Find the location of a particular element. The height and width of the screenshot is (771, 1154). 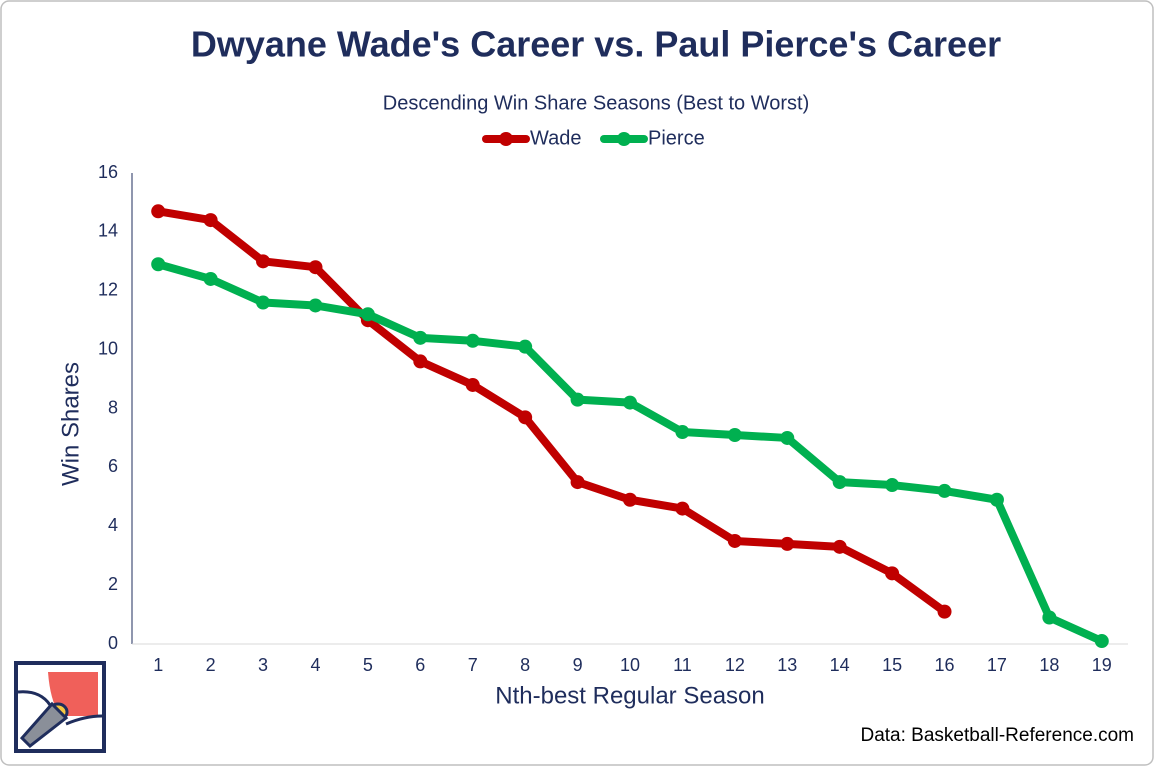

x-tick-label: 14 is located at coordinates (840, 665).